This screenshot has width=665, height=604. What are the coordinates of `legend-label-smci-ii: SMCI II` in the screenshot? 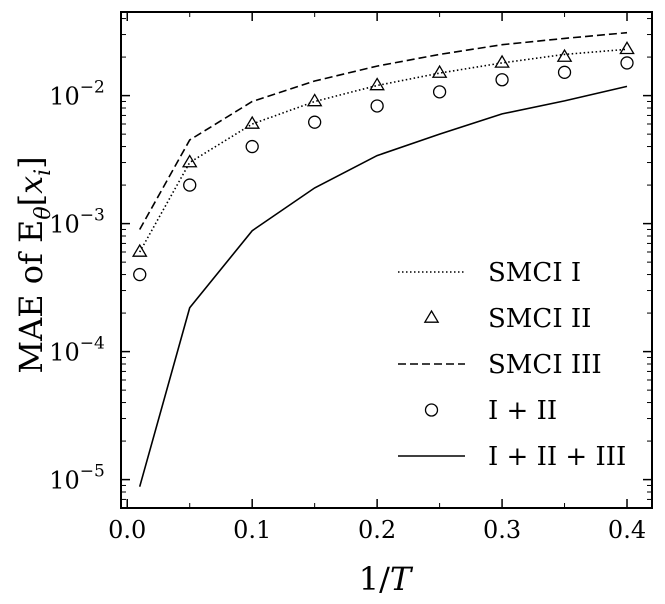 It's located at (539, 319).